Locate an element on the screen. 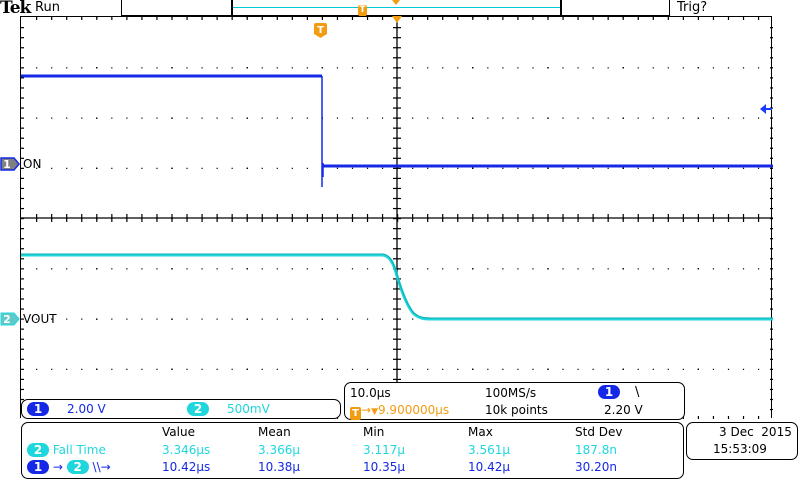 Image resolution: width=800 pixels, height=480 pixels. trigger-position-value: 9.900000µs is located at coordinates (413, 410).